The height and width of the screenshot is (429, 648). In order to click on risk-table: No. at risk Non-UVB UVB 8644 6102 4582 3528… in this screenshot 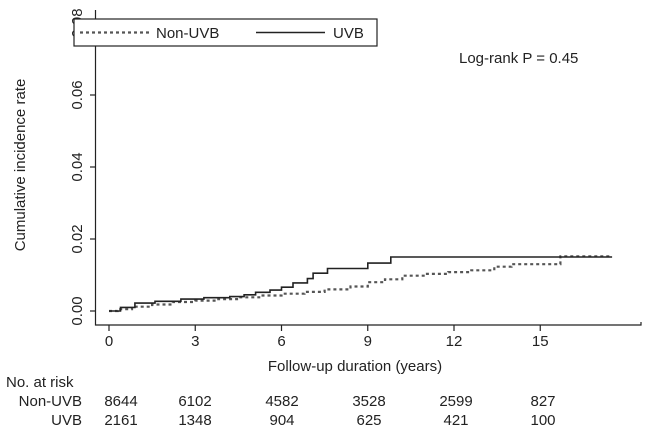, I will do `click(281, 401)`.